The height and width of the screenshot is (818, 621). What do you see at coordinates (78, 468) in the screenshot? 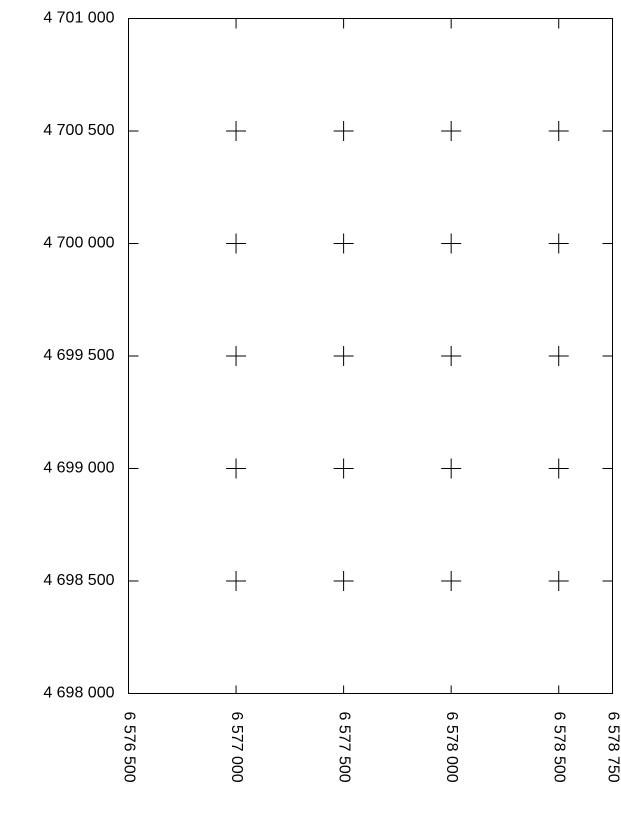
I see `y-tick-label: 4 699 000` at bounding box center [78, 468].